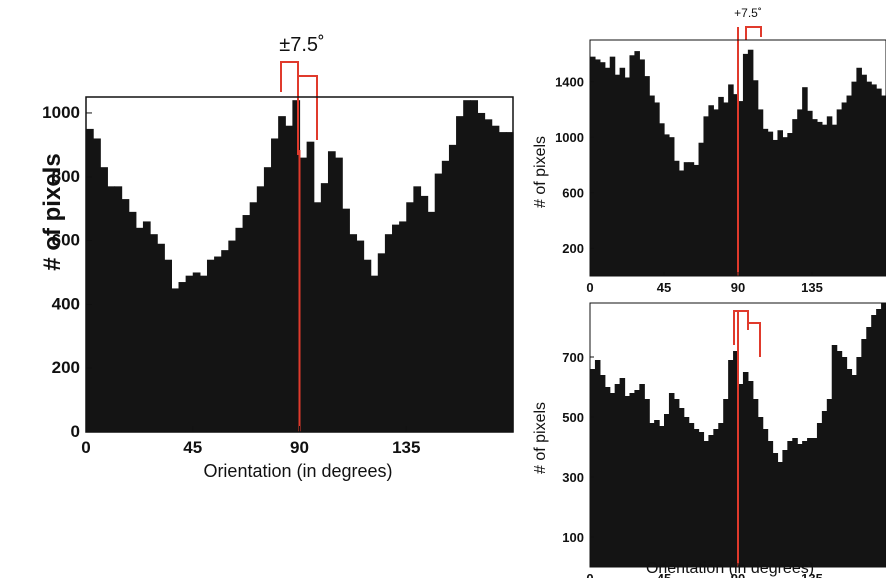  I want to click on y-tick-label: 1000, so click(569, 137).